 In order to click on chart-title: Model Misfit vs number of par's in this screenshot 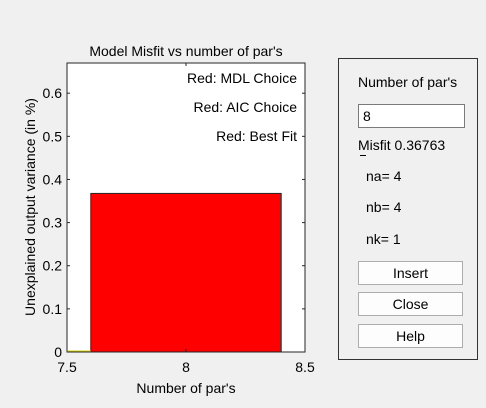, I will do `click(185, 51)`.